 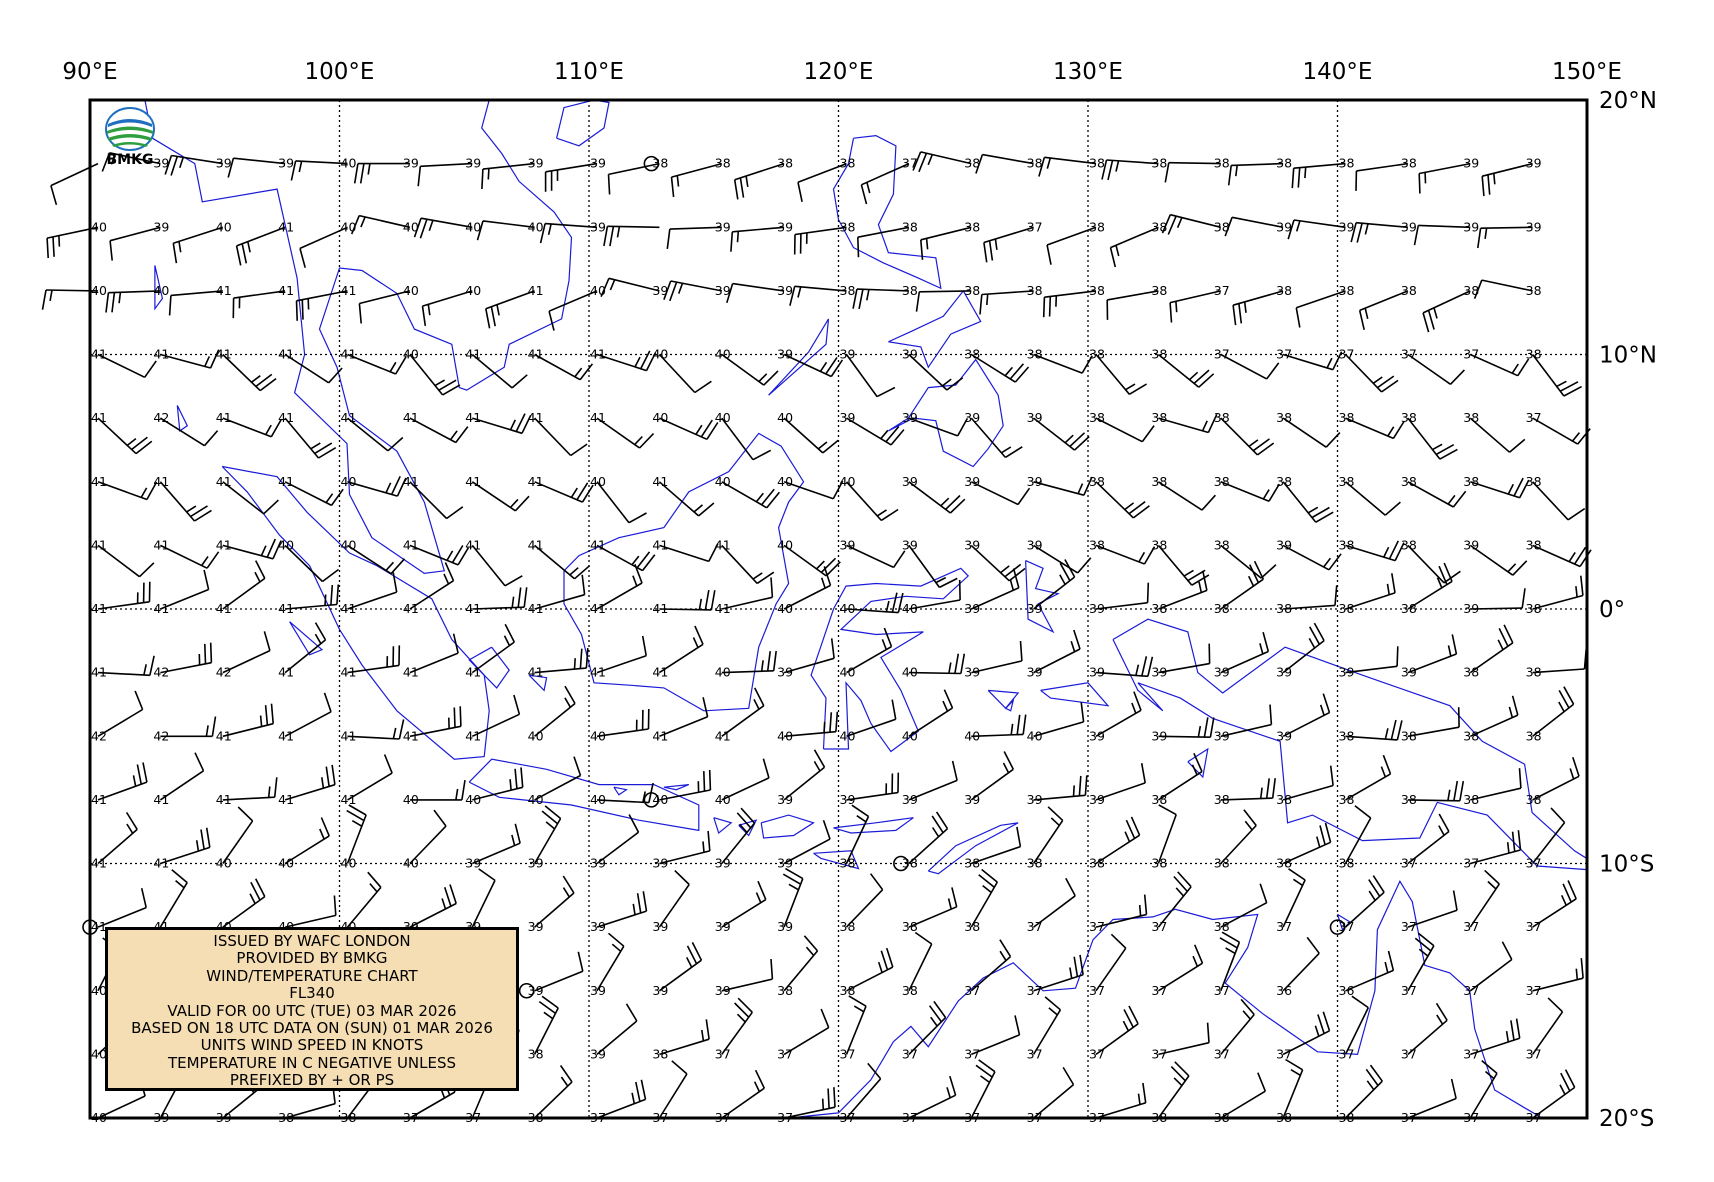 What do you see at coordinates (89, 72) in the screenshot?
I see `longitude-label: 90°E` at bounding box center [89, 72].